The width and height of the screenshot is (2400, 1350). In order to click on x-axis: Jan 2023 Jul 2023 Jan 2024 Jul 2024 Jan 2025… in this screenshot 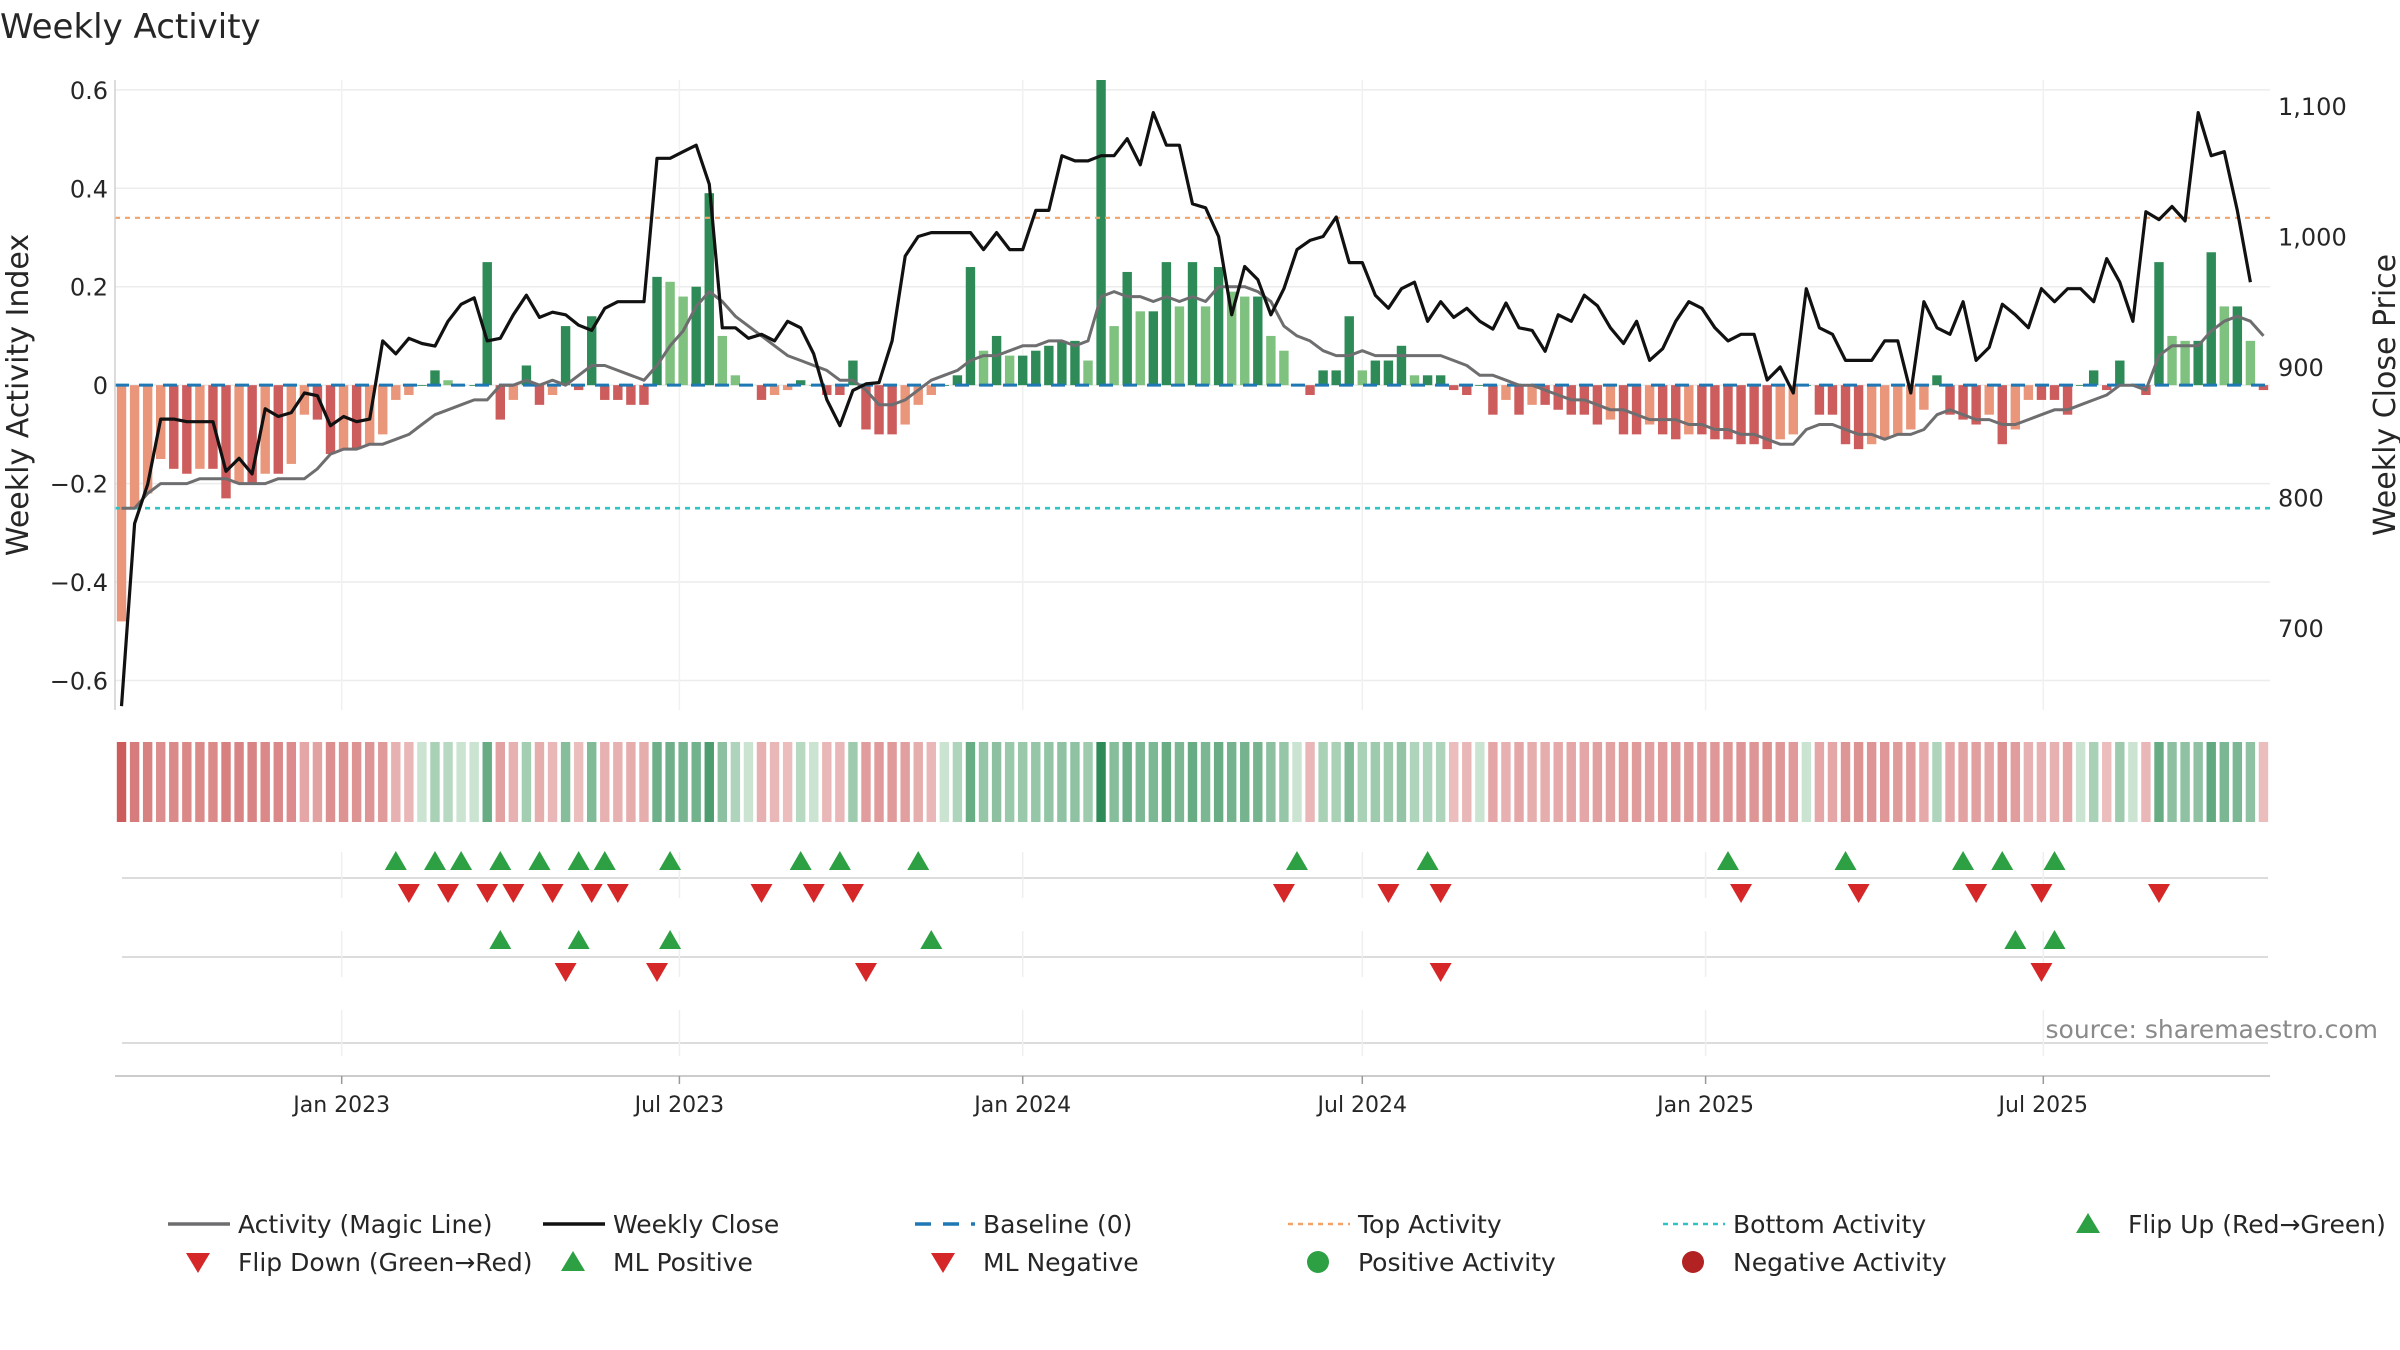, I will do `click(1192, 1096)`.